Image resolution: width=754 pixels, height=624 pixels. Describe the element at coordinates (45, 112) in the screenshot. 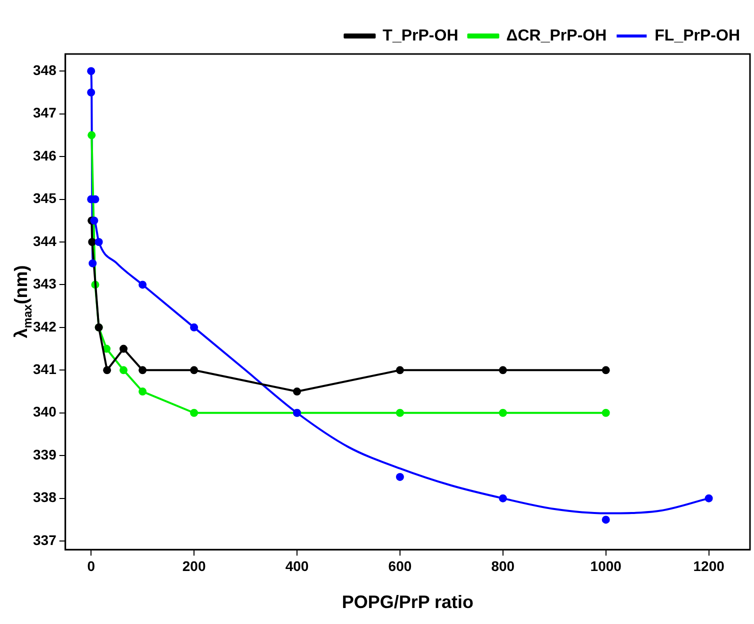

I see `y-tick-label: 347` at that location.